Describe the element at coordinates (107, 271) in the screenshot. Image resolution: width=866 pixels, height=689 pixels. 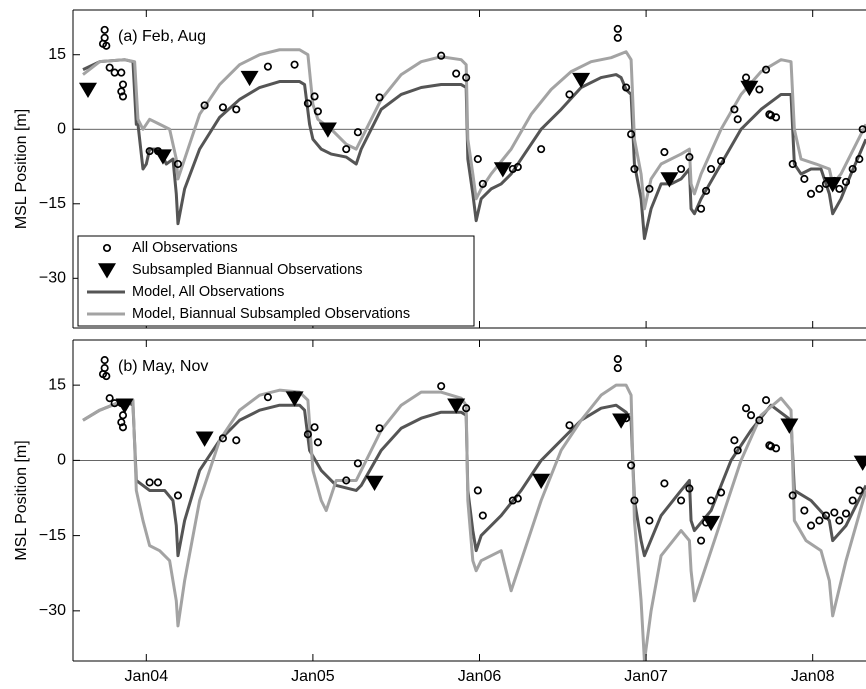
I see `legend-swatch` at that location.